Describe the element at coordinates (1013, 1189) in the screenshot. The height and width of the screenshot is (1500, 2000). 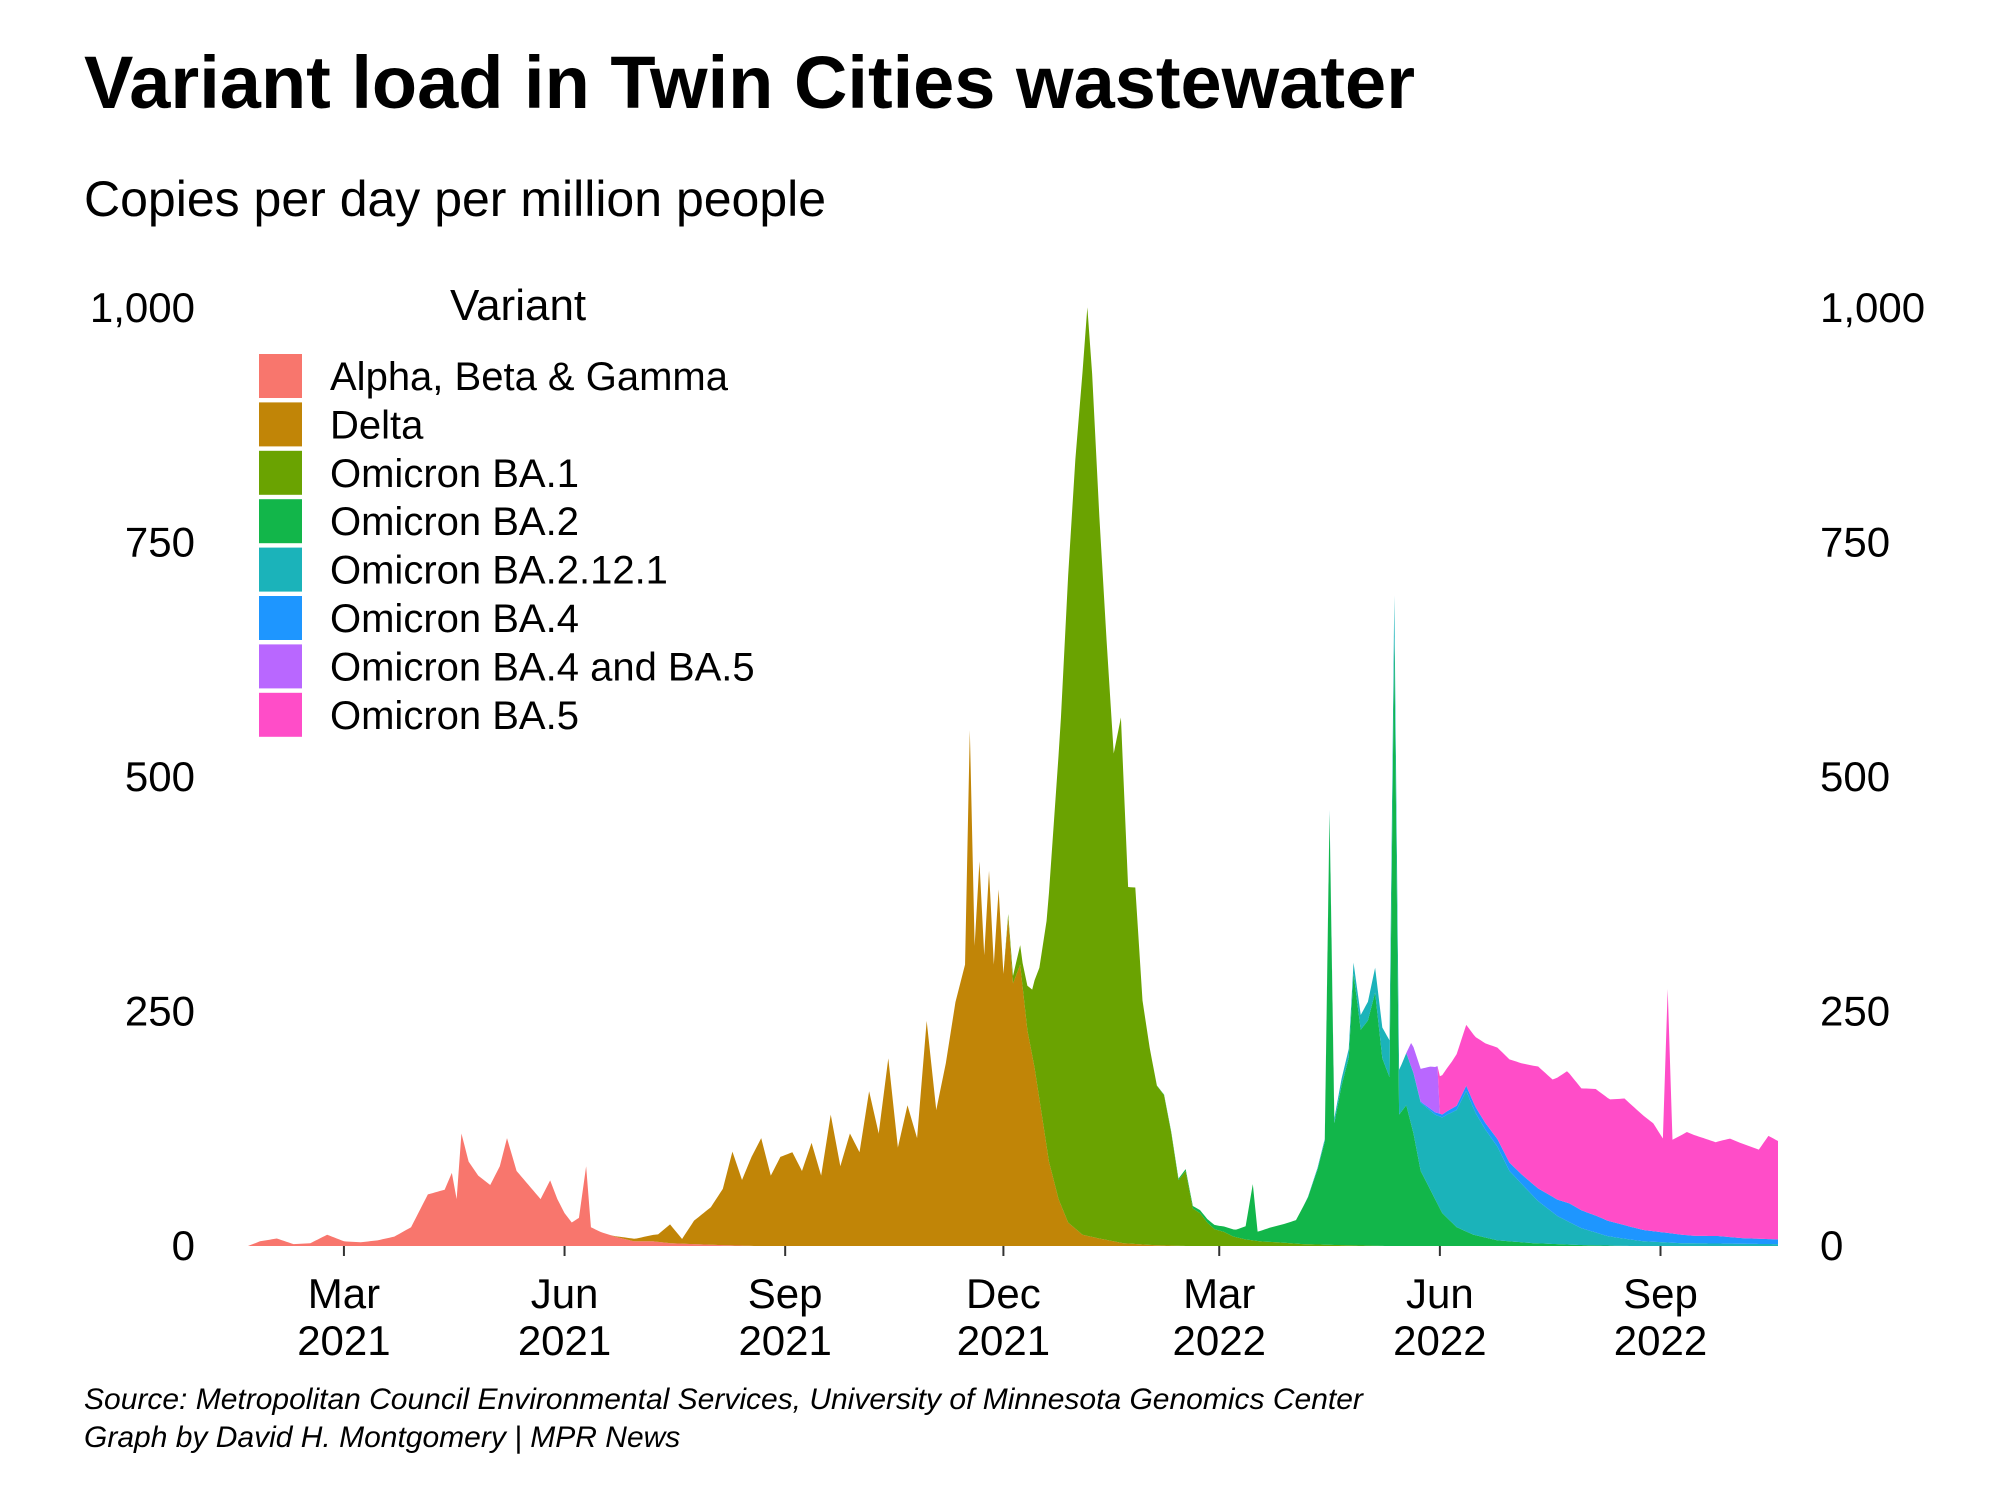
I see `area-series-alpha-beta-gamma` at that location.